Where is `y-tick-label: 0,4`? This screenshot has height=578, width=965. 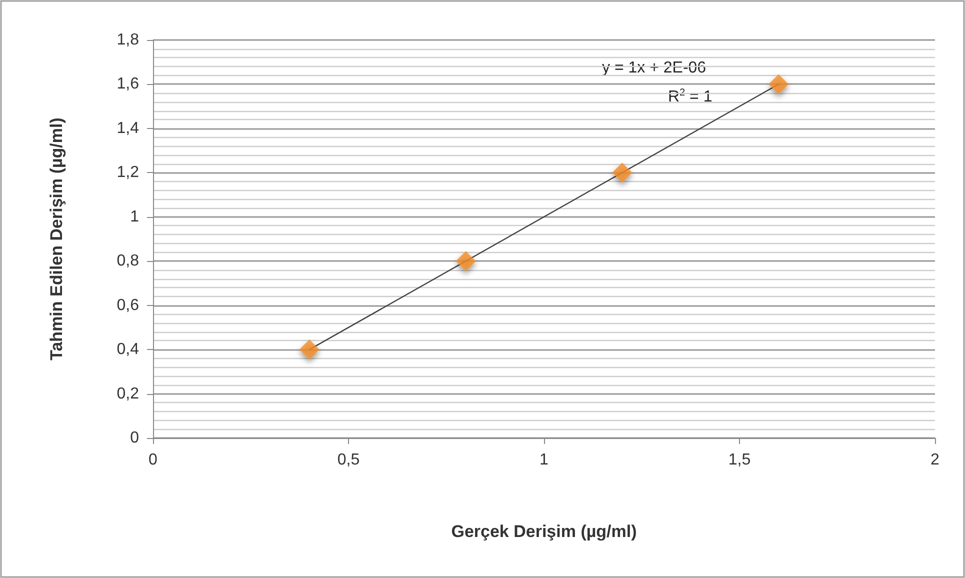 y-tick-label: 0,4 is located at coordinates (128, 349).